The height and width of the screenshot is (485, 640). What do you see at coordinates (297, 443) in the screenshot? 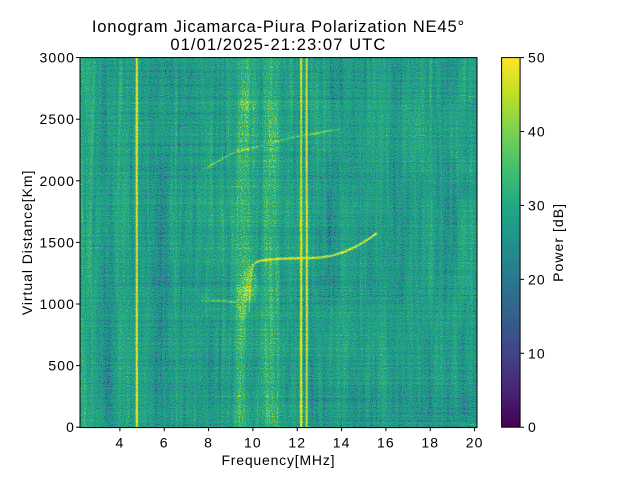
I see `svg-text: 12` at bounding box center [297, 443].